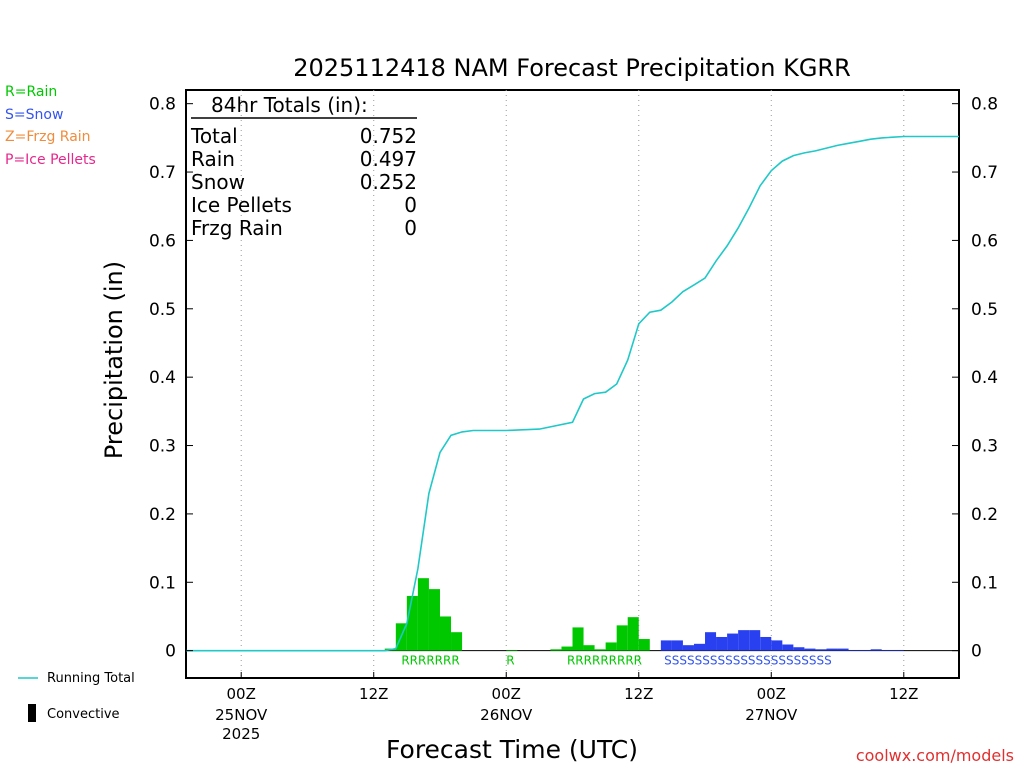  I want to click on y-tick-label-right: 0.5, so click(984, 310).